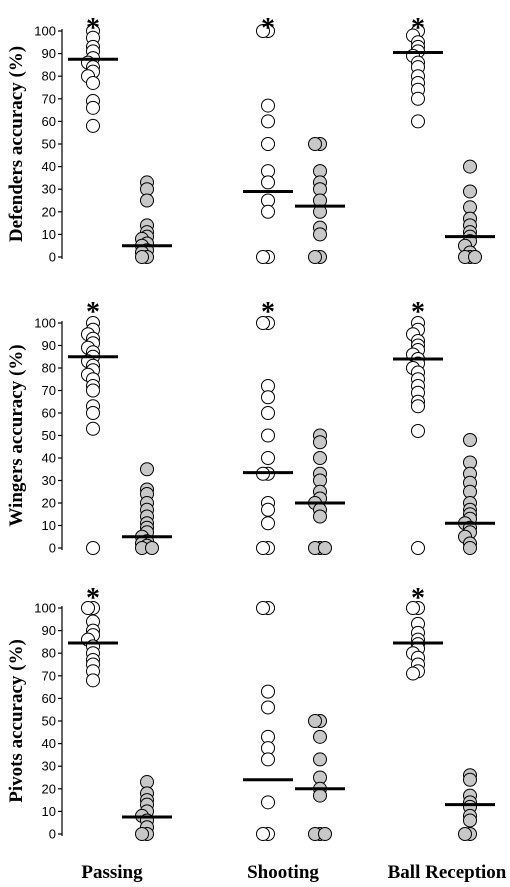 The image size is (510, 887). I want to click on category-label: Shooting, so click(283, 872).